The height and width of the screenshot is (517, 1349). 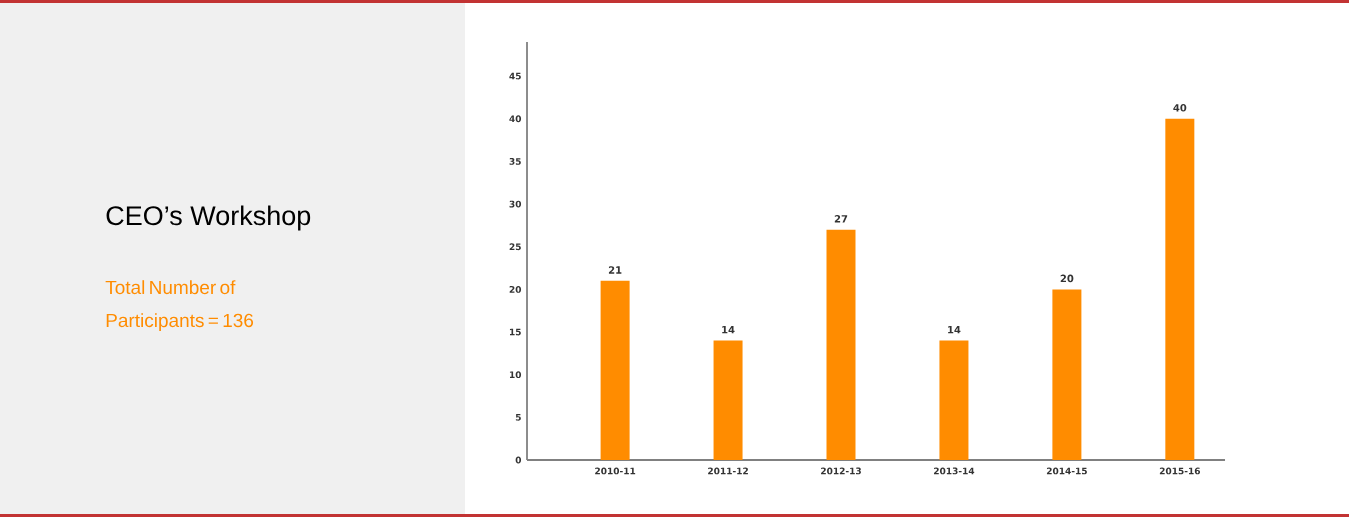 I want to click on y-tick-label: 30, so click(x=515, y=204).